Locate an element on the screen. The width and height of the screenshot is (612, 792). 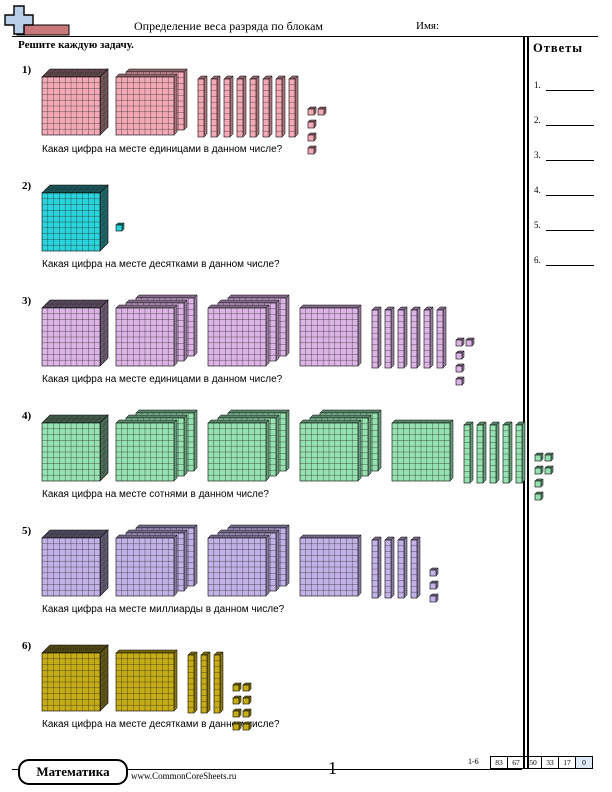
score-table: 83 67 50 33 17 0 is located at coordinates (541, 762).